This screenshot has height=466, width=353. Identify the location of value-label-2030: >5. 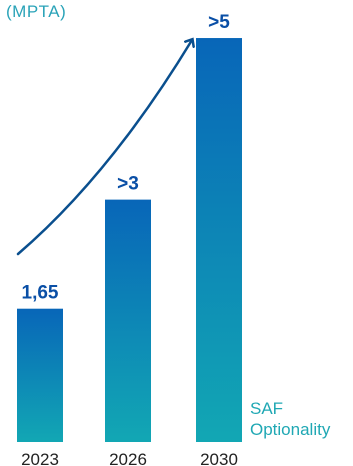
(219, 22).